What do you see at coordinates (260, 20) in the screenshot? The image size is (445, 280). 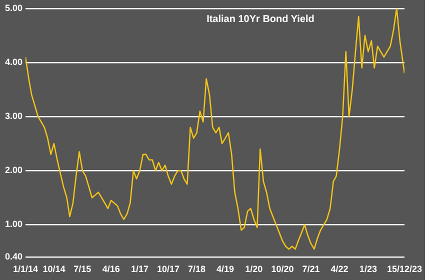 I see `text: Italian 10Yr Bond Yield` at bounding box center [260, 20].